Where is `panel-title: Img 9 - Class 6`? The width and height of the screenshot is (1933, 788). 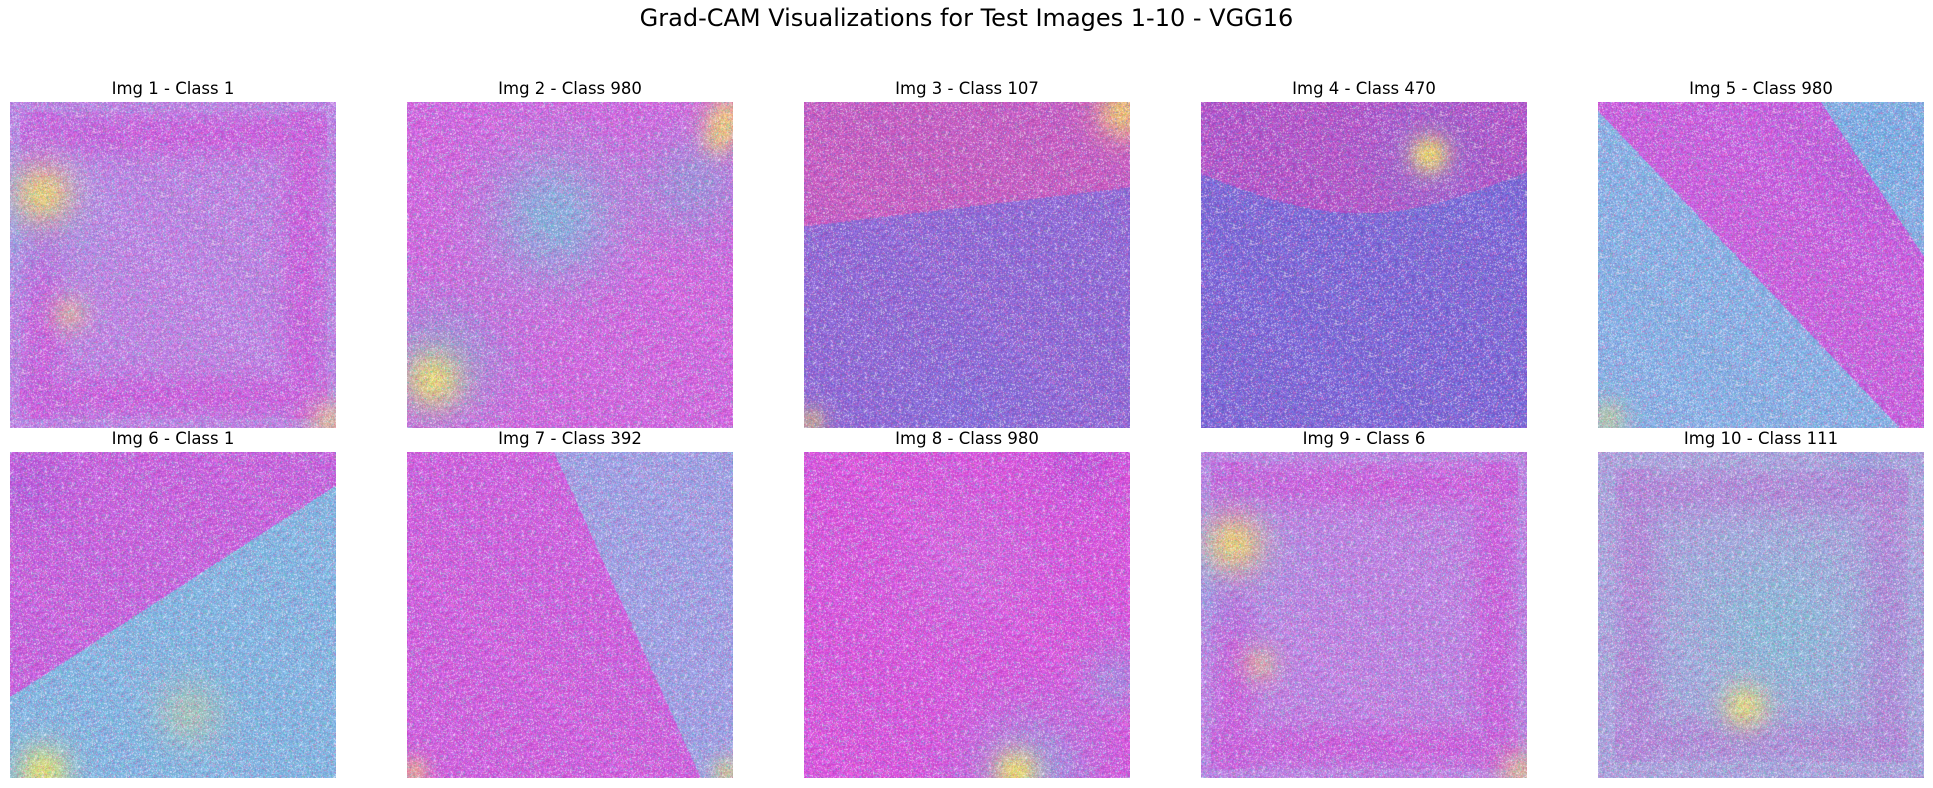
panel-title: Img 9 - Class 6 is located at coordinates (1364, 438).